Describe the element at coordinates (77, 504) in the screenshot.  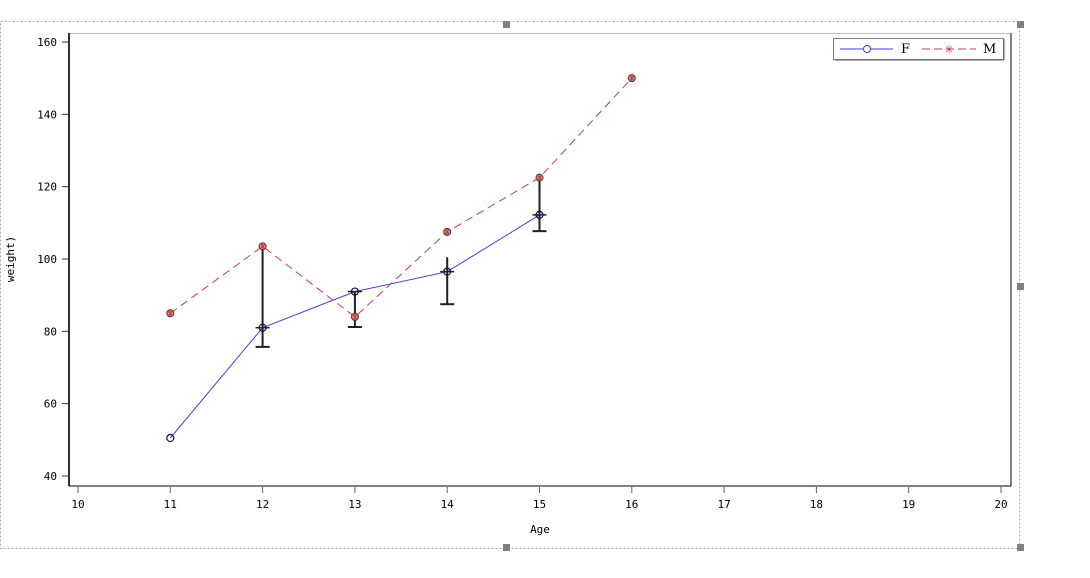
I see `x-tick-label: 10` at that location.